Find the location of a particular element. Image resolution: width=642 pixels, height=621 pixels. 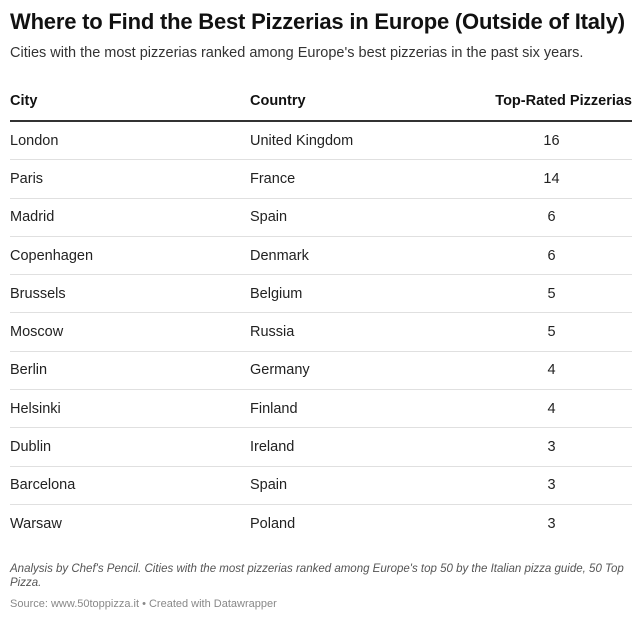

cell-top-rated-pizzerias: 16 is located at coordinates (551, 141).